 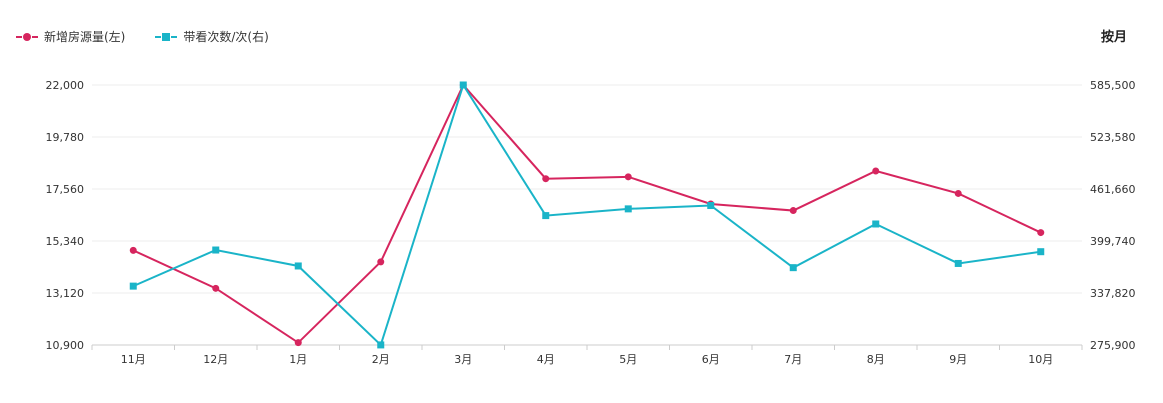 What do you see at coordinates (1113, 293) in the screenshot?
I see `y-right-tick-label: 337,820` at bounding box center [1113, 293].